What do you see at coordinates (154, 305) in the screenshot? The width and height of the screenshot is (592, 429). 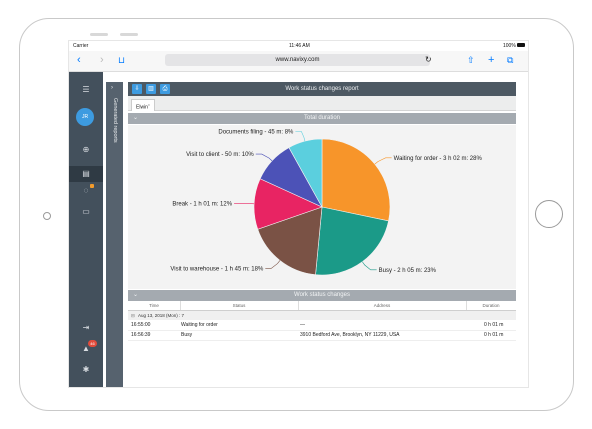 I see `column-header-time: Time` at bounding box center [154, 305].